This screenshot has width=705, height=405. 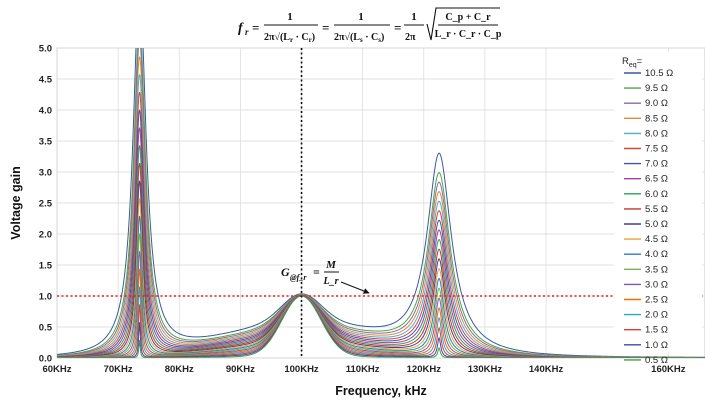 What do you see at coordinates (656, 194) in the screenshot?
I see `legend-label: 6.0 Ω` at bounding box center [656, 194].